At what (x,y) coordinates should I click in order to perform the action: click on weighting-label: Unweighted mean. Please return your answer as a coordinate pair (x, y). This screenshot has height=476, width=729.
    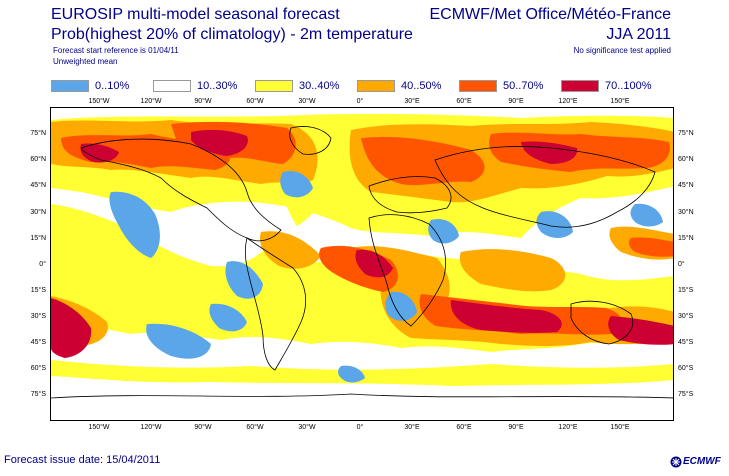
    Looking at the image, I should click on (85, 61).